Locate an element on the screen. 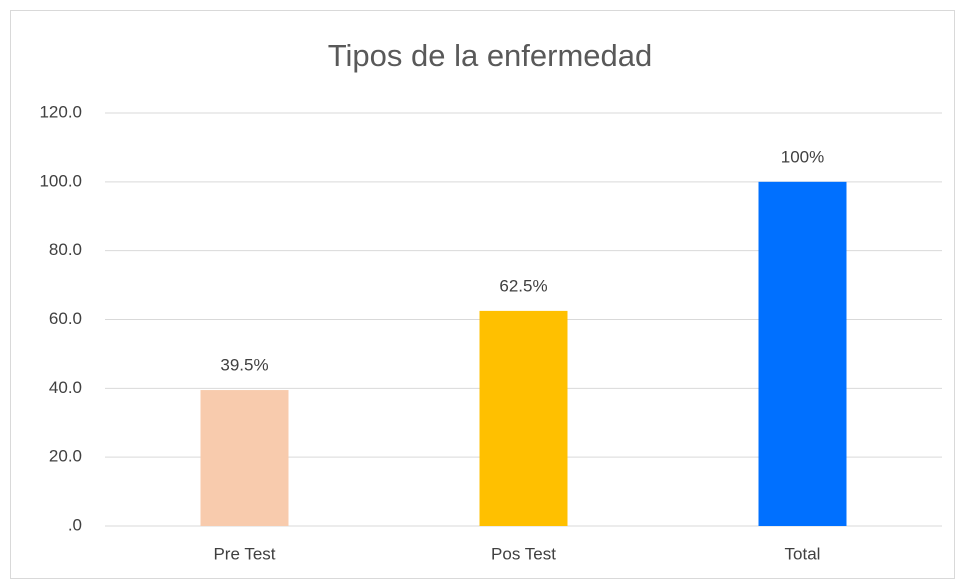  y-tick-label: 40.0 is located at coordinates (65, 387).